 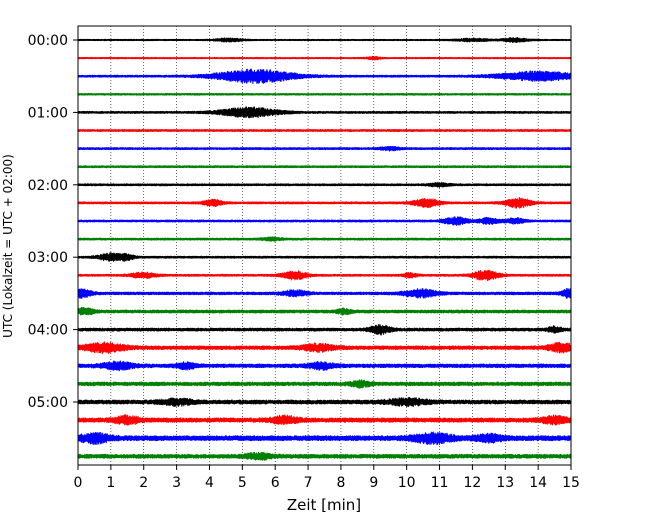 What do you see at coordinates (327, 478) in the screenshot?
I see `x-axis-ticks: 0 1 2 3 4 5 6 7 8 9 10 11 12 13 14 15` at bounding box center [327, 478].